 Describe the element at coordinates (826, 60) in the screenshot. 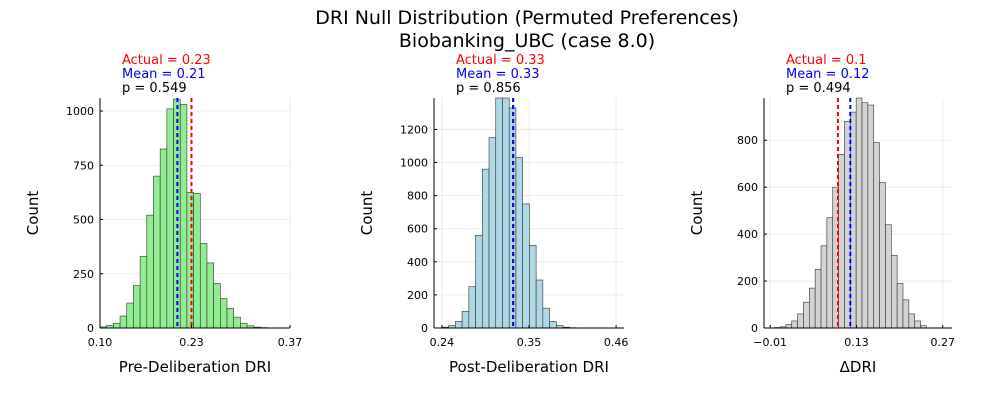

I see `annotation-actual: Actual = 0.1` at that location.